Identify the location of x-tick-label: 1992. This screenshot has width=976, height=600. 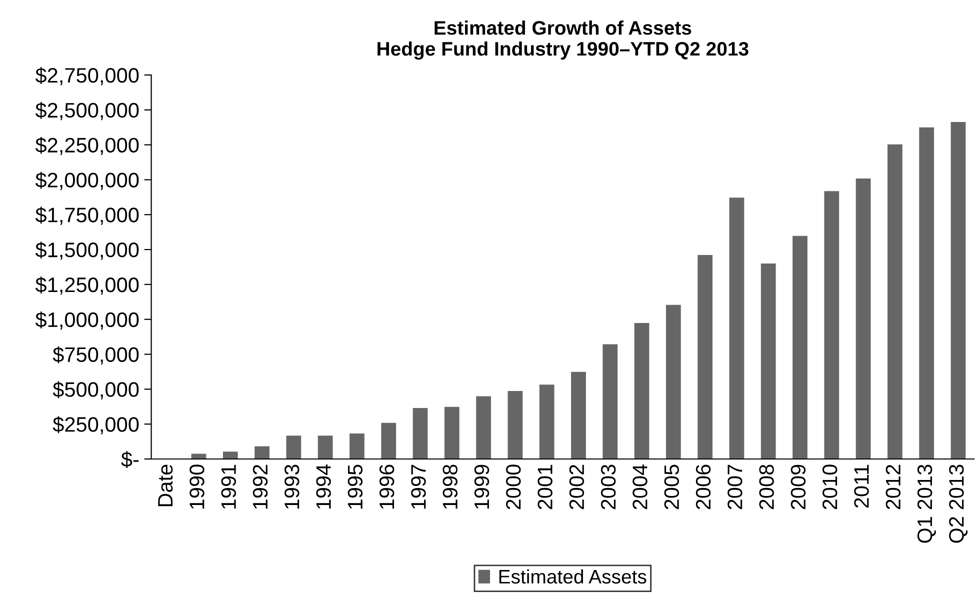
(260, 486).